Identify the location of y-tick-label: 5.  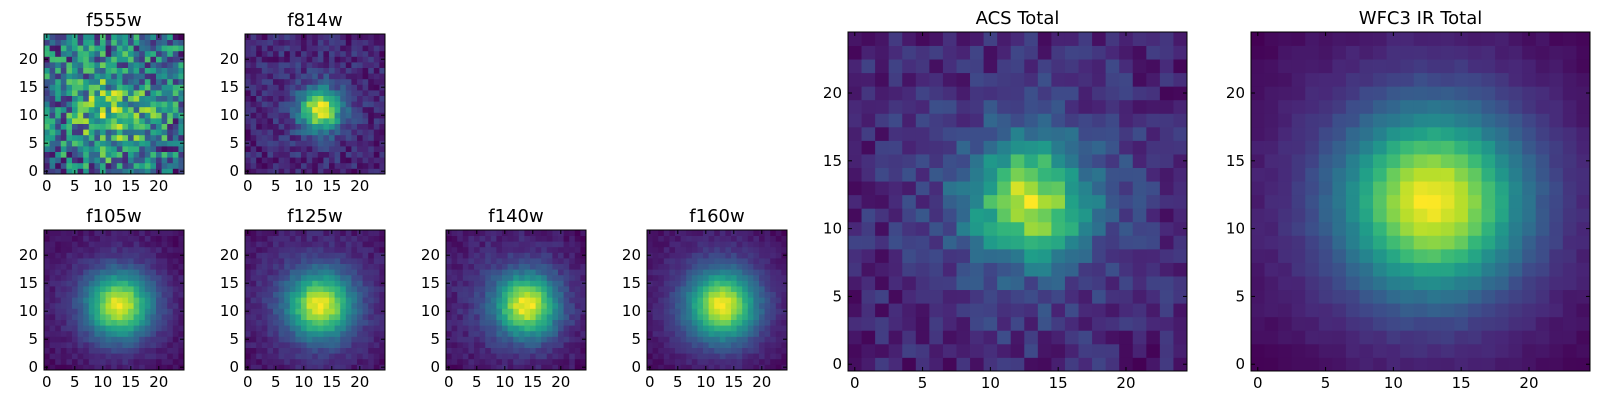
(33, 143).